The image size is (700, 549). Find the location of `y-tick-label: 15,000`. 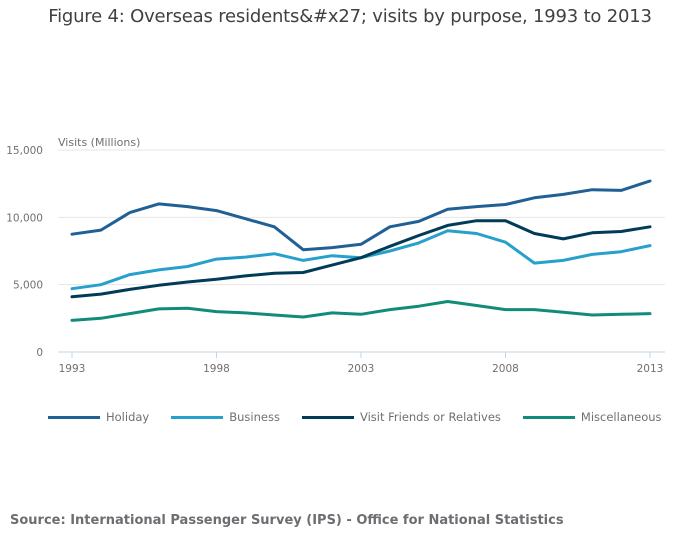

y-tick-label: 15,000 is located at coordinates (24, 151).